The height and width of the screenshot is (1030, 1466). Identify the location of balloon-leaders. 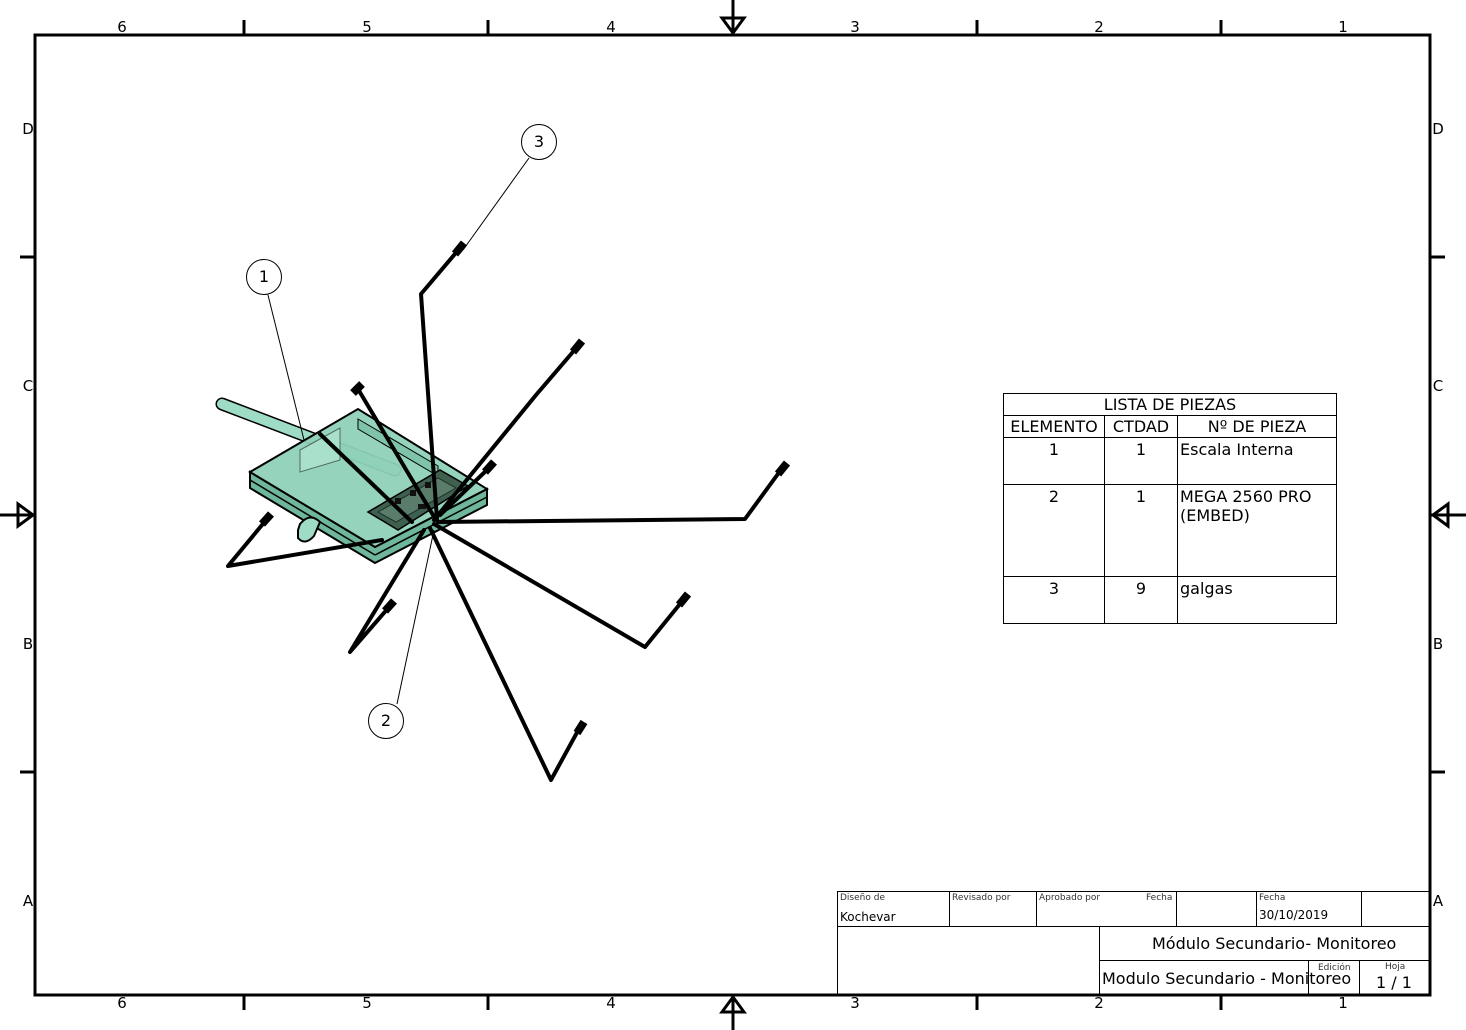
(398, 431).